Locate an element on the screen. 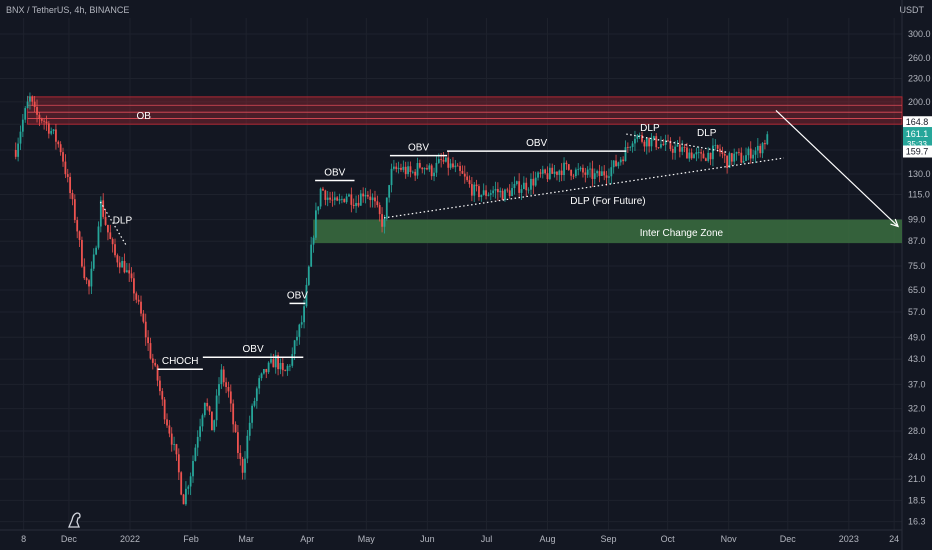 The height and width of the screenshot is (550, 932). y-tick-label: 65.0 is located at coordinates (917, 290).